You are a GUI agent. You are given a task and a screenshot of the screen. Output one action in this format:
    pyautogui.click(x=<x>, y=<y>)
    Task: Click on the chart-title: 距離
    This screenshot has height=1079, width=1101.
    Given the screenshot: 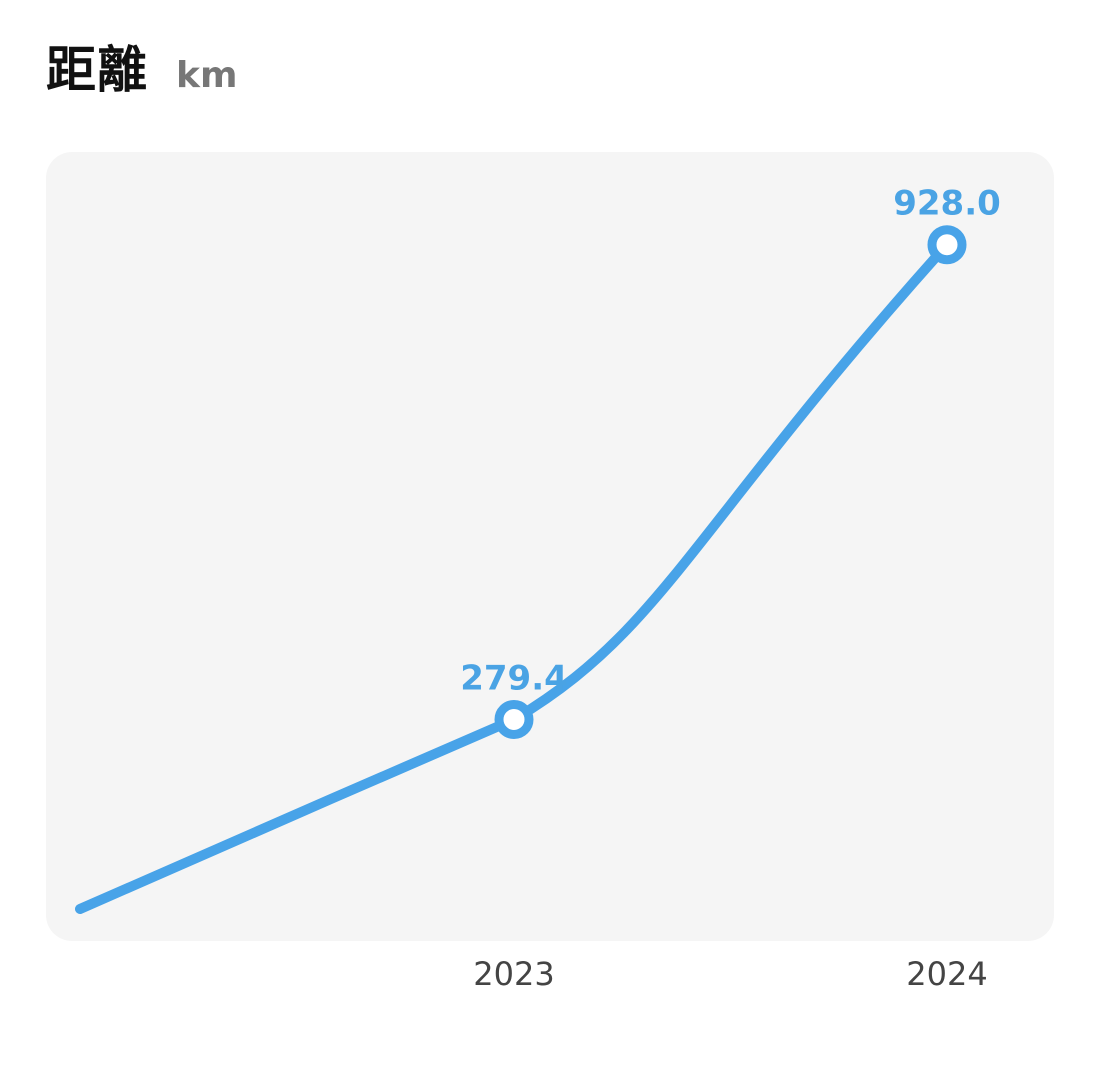 What is the action you would take?
    pyautogui.click(x=97, y=70)
    